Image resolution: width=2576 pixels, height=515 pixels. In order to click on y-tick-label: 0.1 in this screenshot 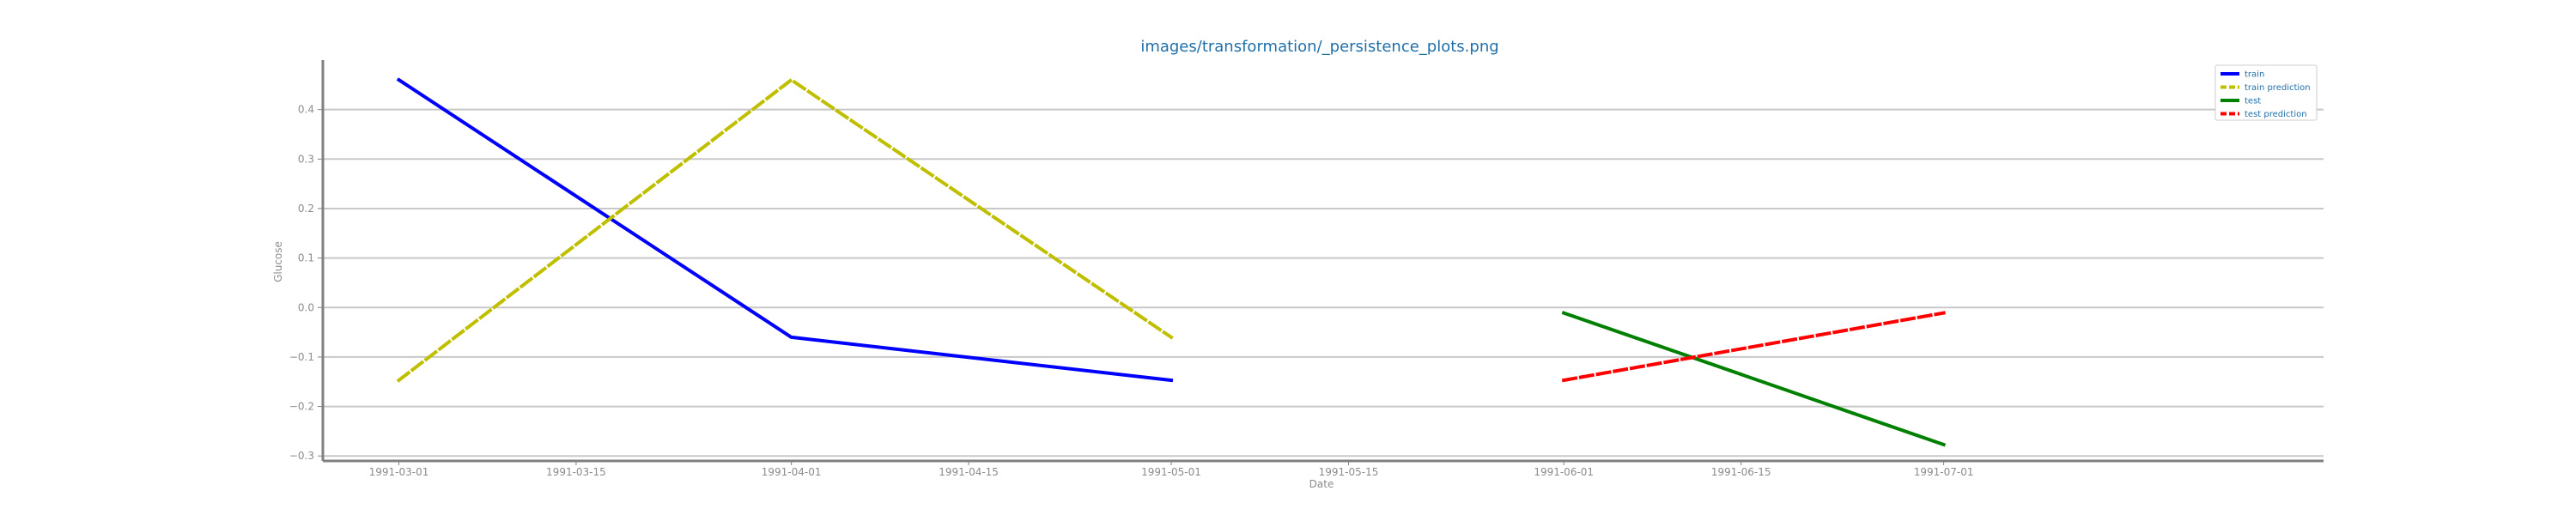, I will do `click(306, 258)`.